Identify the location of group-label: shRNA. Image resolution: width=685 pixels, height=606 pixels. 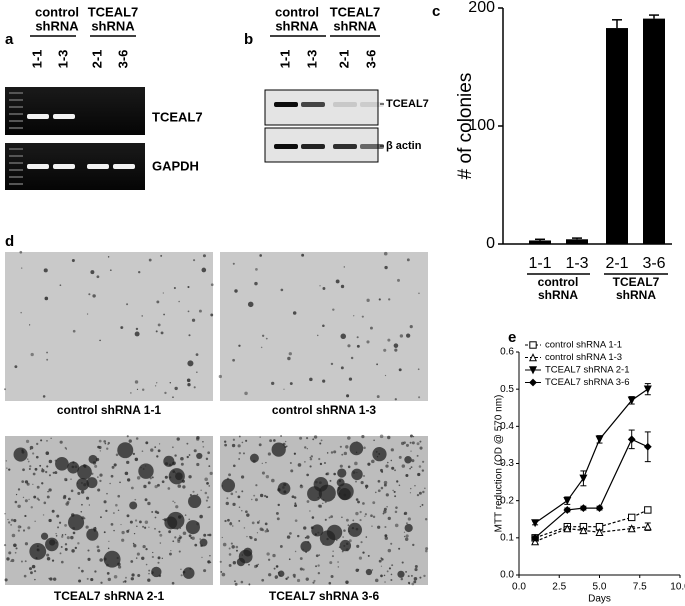
(113, 25).